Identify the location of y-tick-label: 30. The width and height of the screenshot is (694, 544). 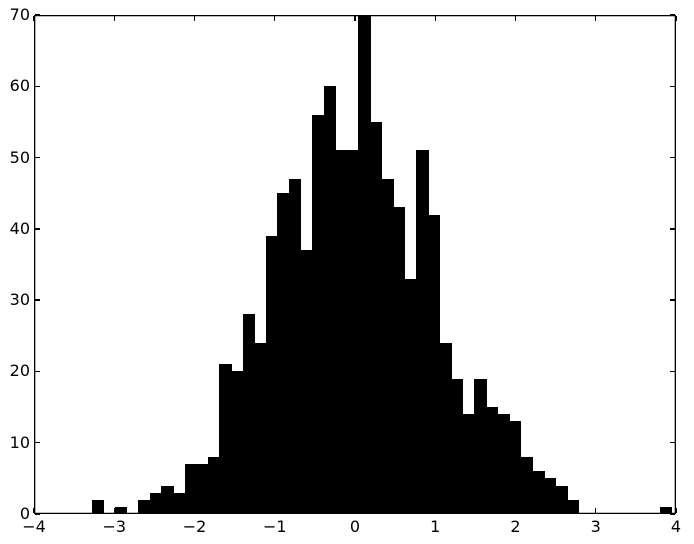
(19, 300).